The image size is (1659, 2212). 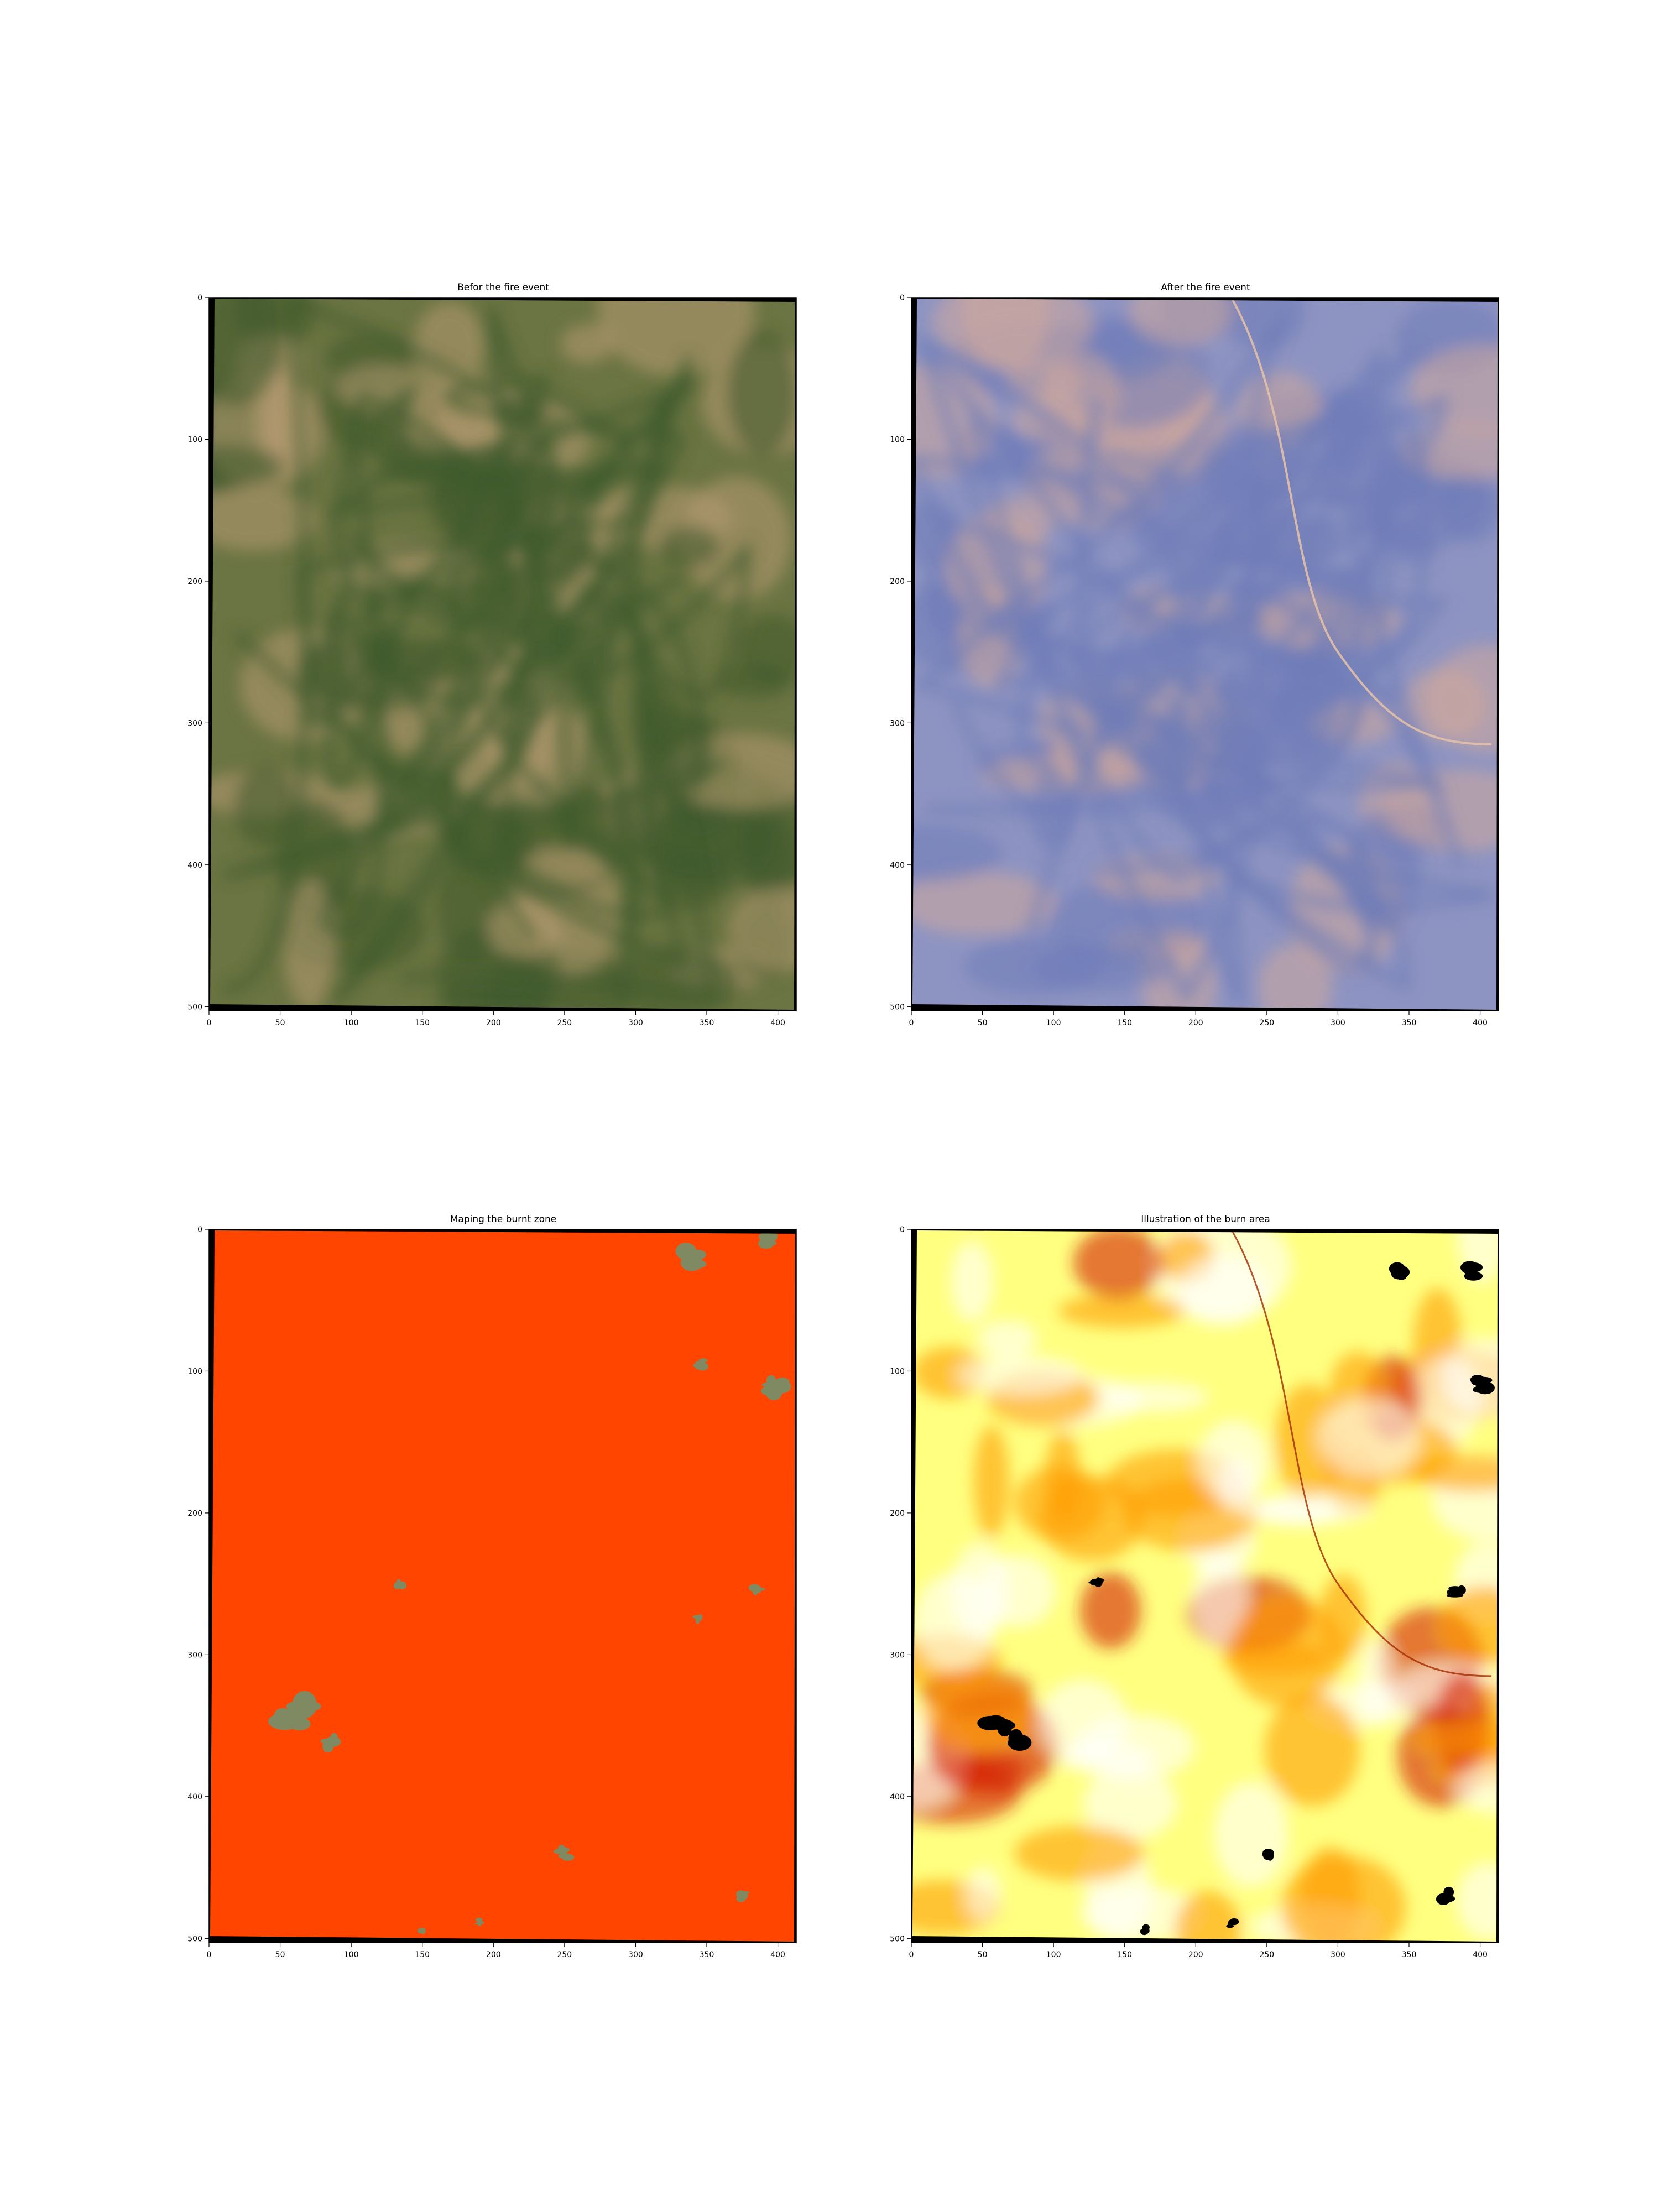 I want to click on chart-after-fire: 0 50 100 150 200 250 300 350 400 0 100 200 300 400 500, so click(x=1194, y=660).